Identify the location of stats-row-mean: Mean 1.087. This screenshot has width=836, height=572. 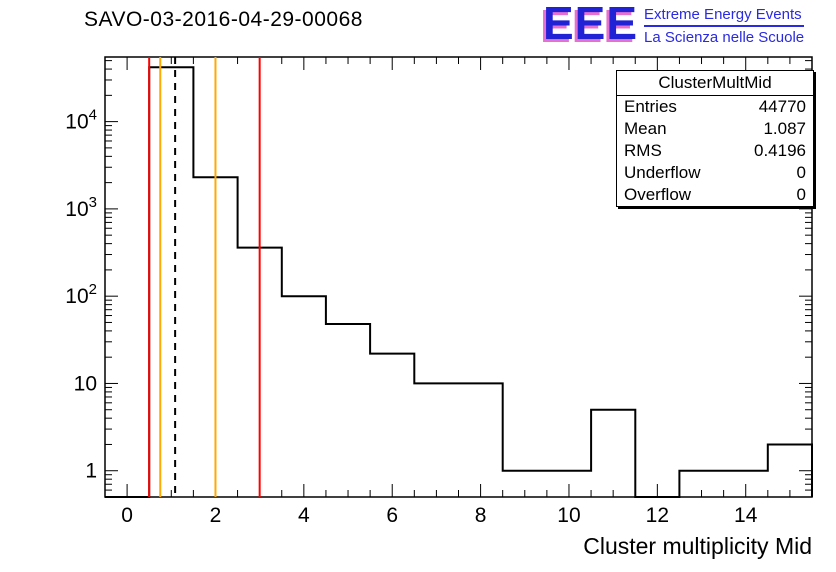
(715, 129).